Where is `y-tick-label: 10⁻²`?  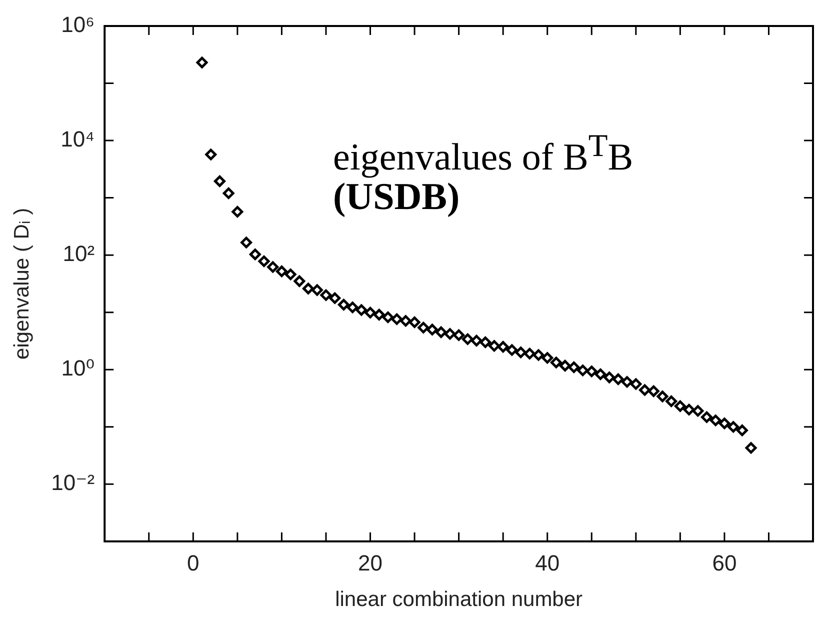 y-tick-label: 10⁻² is located at coordinates (73, 483).